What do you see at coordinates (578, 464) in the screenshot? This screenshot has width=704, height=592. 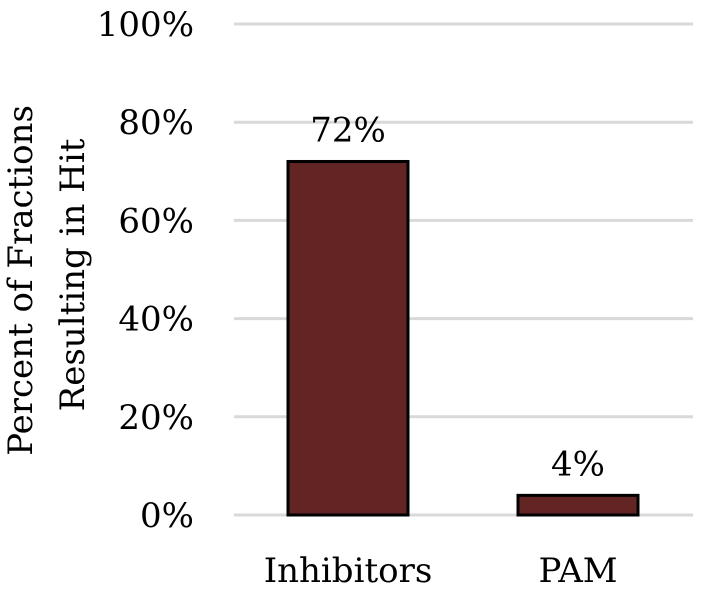 I see `data-label: 4%` at bounding box center [578, 464].